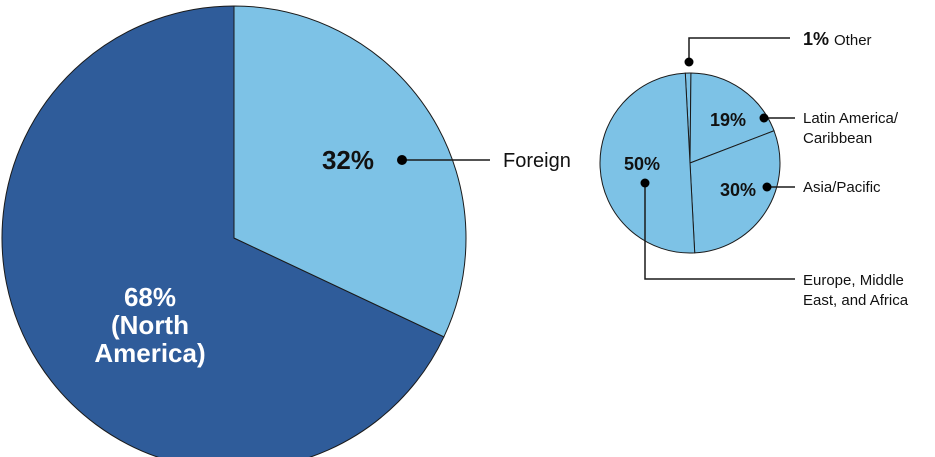 The image size is (935, 457). I want to click on slice-asia-pacific, so click(735, 192).